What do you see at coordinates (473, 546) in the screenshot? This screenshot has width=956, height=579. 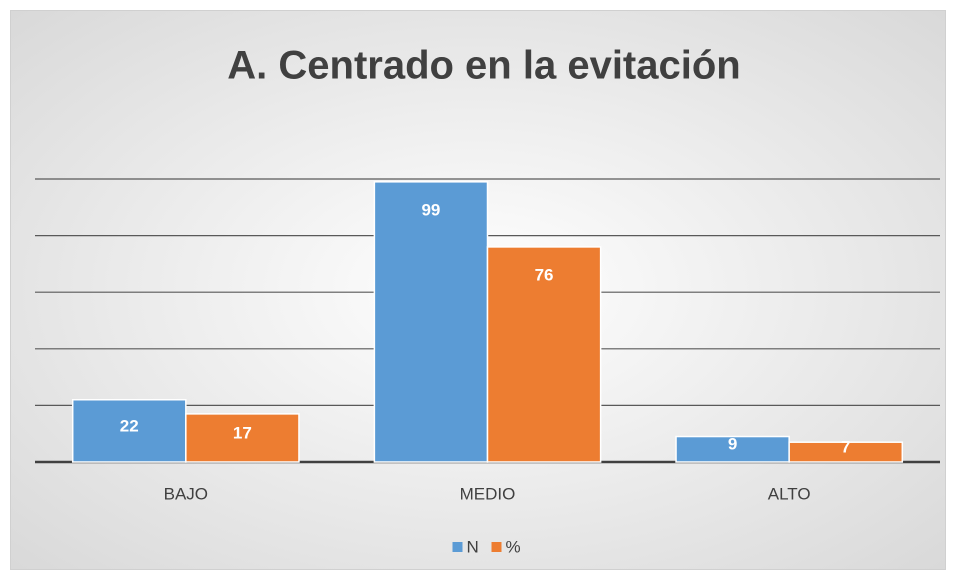 I see `legend-label: N` at bounding box center [473, 546].